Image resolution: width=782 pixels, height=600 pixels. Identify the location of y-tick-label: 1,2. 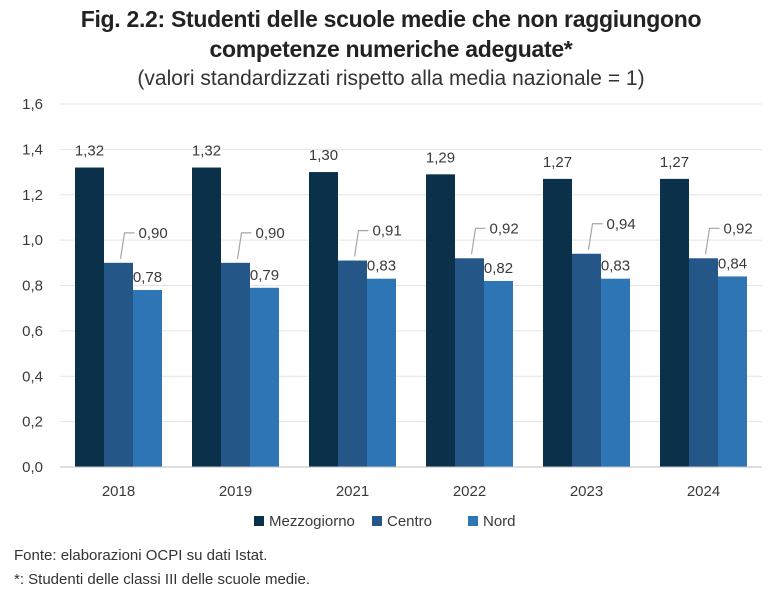
(32, 195).